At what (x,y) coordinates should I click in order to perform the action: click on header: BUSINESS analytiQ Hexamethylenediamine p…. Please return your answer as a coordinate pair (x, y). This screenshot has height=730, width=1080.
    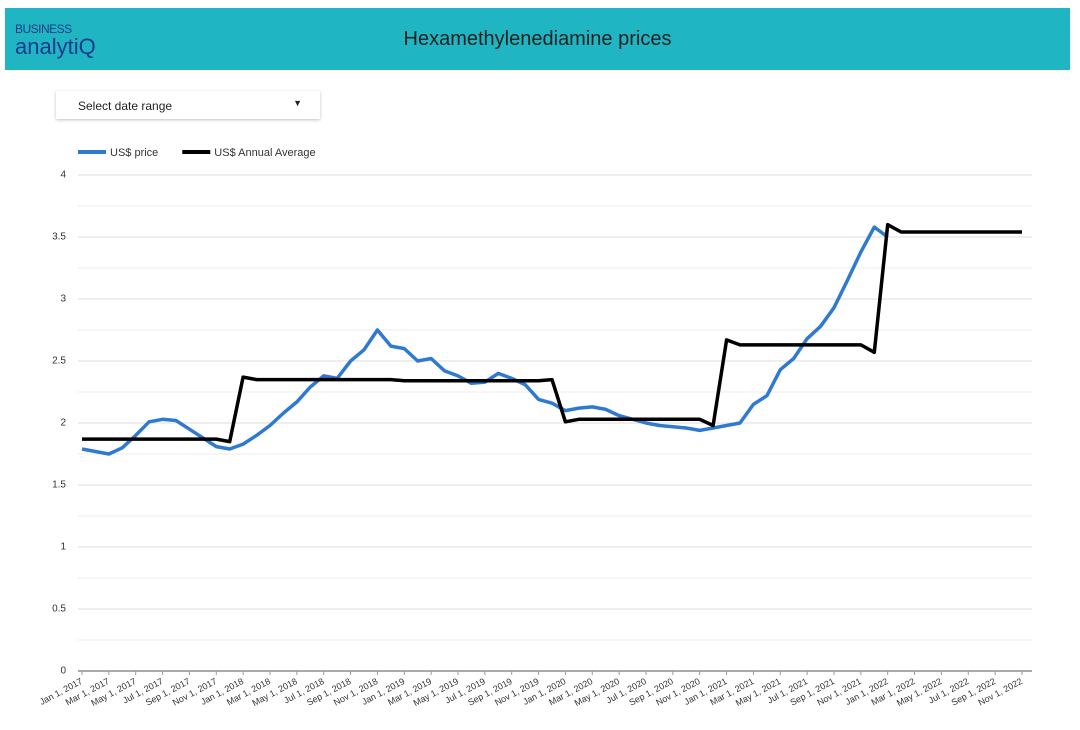
    Looking at the image, I should click on (537, 39).